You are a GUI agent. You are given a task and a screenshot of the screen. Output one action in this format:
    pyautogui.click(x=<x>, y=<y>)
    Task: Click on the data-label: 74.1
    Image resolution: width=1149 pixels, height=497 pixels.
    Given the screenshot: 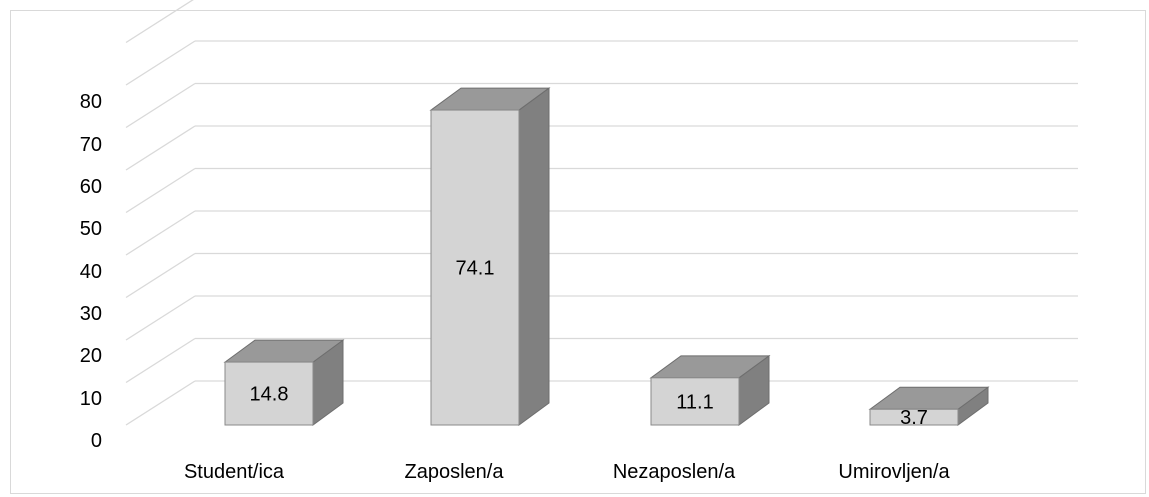 What is the action you would take?
    pyautogui.click(x=475, y=269)
    